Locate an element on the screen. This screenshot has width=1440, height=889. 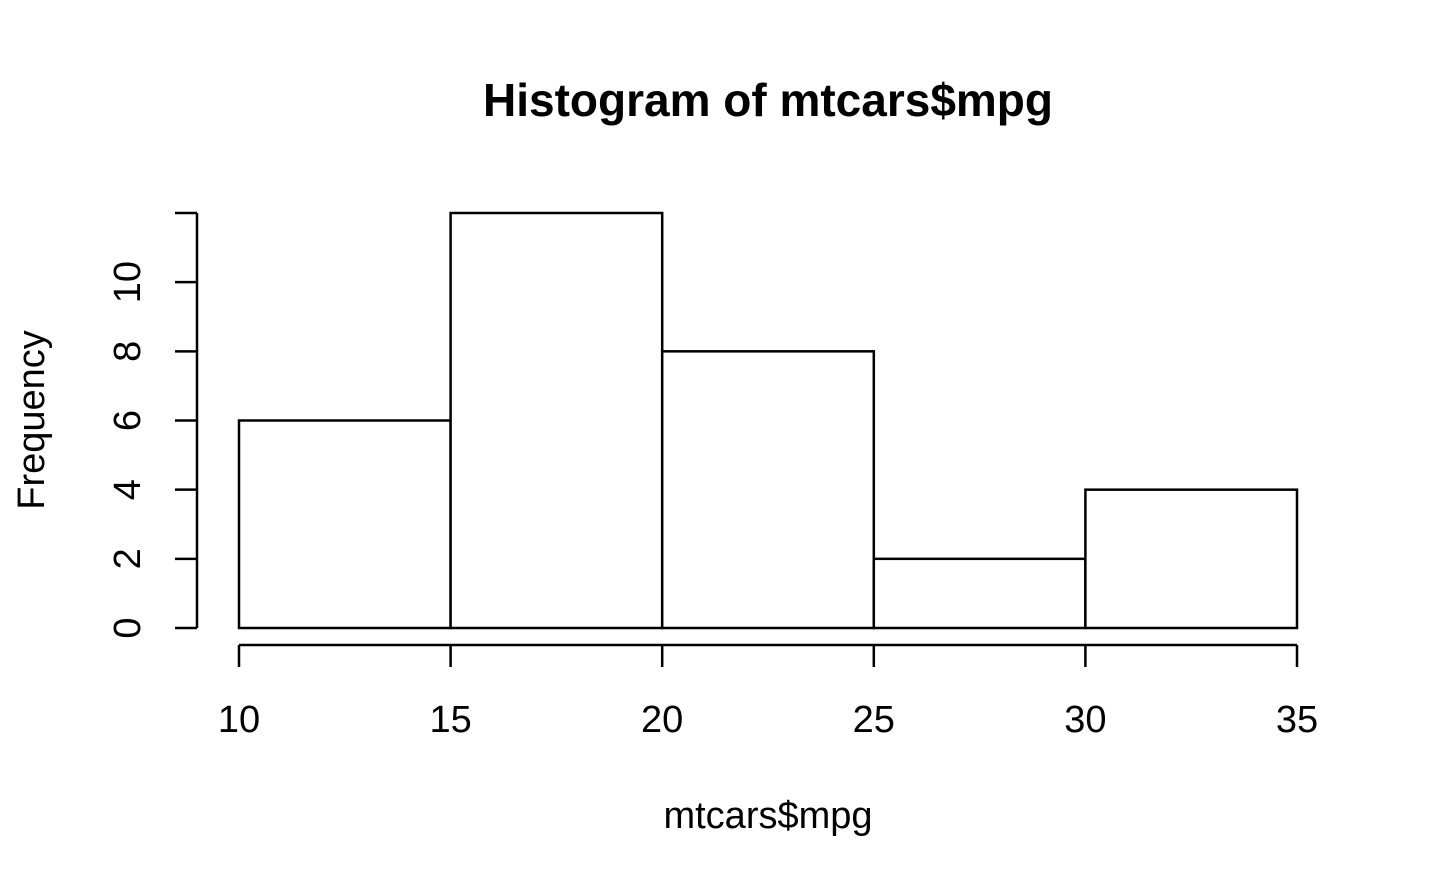
x-tick-label: 30 is located at coordinates (1085, 720).